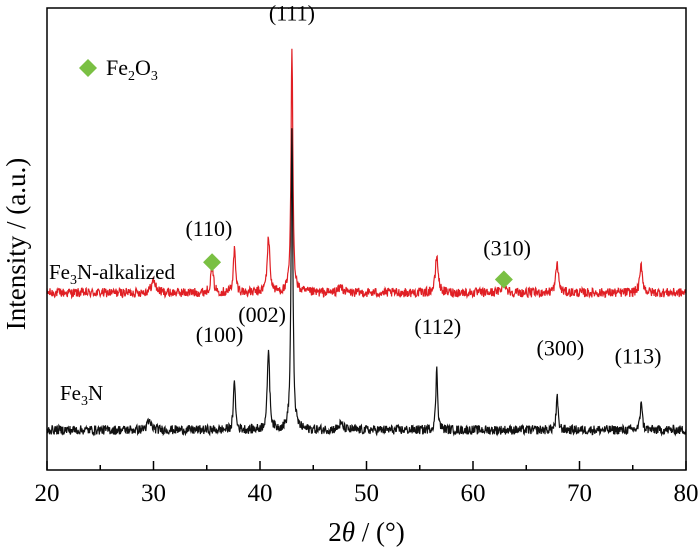 The image size is (700, 555). Describe the element at coordinates (437, 326) in the screenshot. I see `peak-label: (112)` at that location.